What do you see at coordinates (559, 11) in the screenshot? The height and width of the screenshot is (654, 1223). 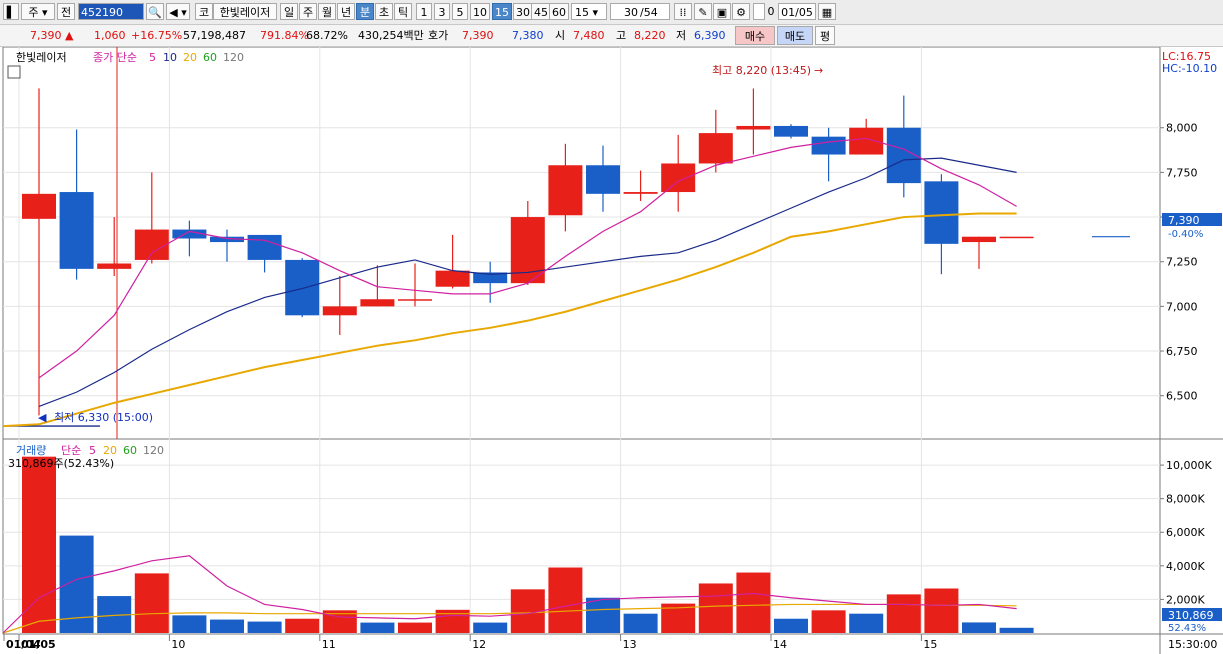 I see `interval-60: 60` at bounding box center [559, 11].